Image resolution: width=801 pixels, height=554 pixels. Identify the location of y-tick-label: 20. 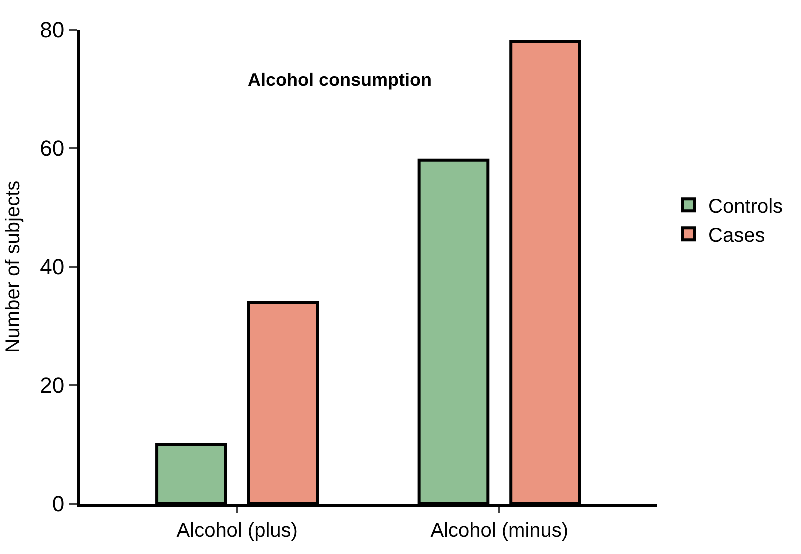
(52, 385).